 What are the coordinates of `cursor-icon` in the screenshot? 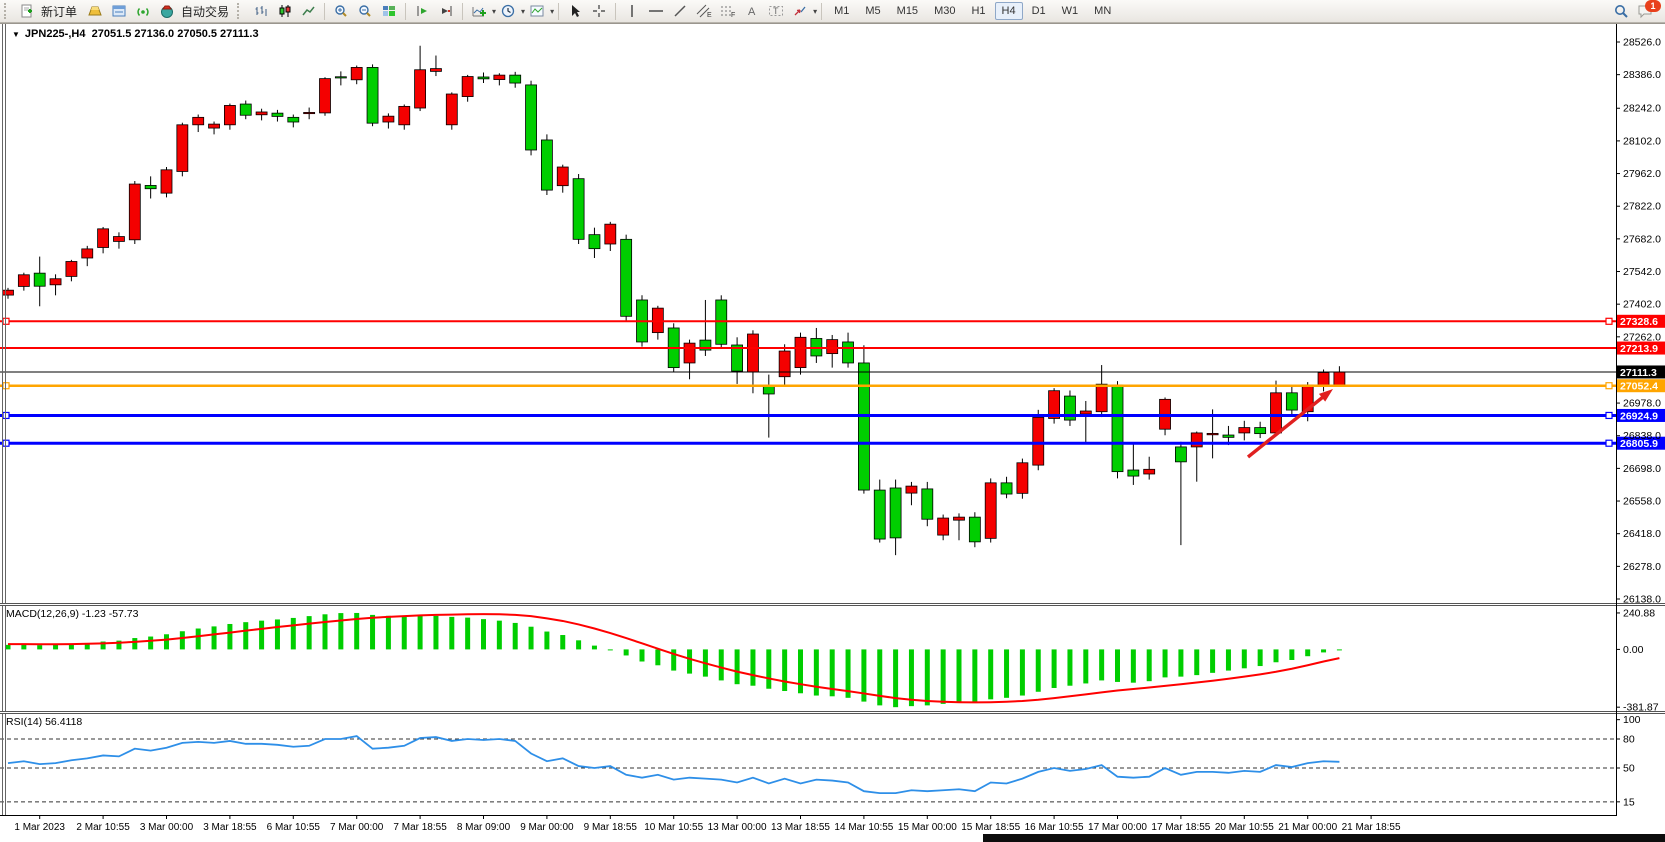 It's located at (575, 11).